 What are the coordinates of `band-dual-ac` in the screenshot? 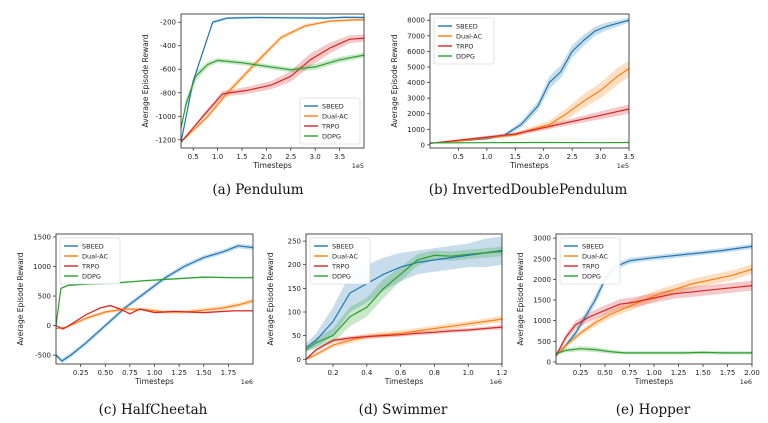 It's located at (654, 310).